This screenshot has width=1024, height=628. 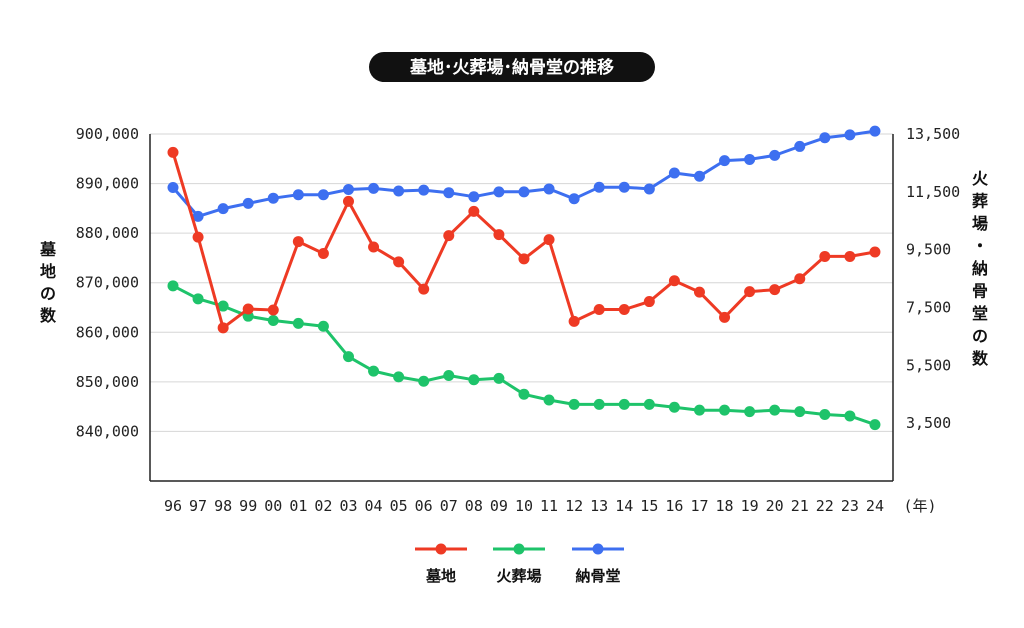 What do you see at coordinates (750, 506) in the screenshot?
I see `x-tick-label: 19` at bounding box center [750, 506].